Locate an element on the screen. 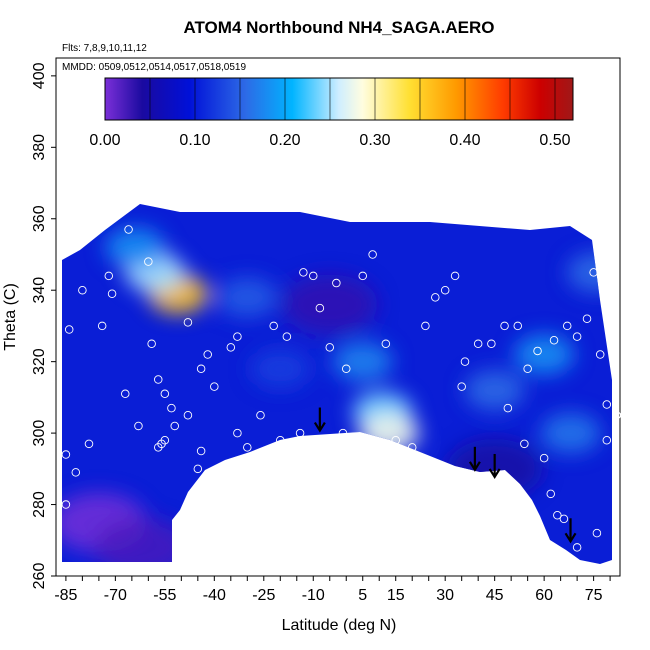 This screenshot has width=650, height=650. x-tick-label: 75 is located at coordinates (594, 595).